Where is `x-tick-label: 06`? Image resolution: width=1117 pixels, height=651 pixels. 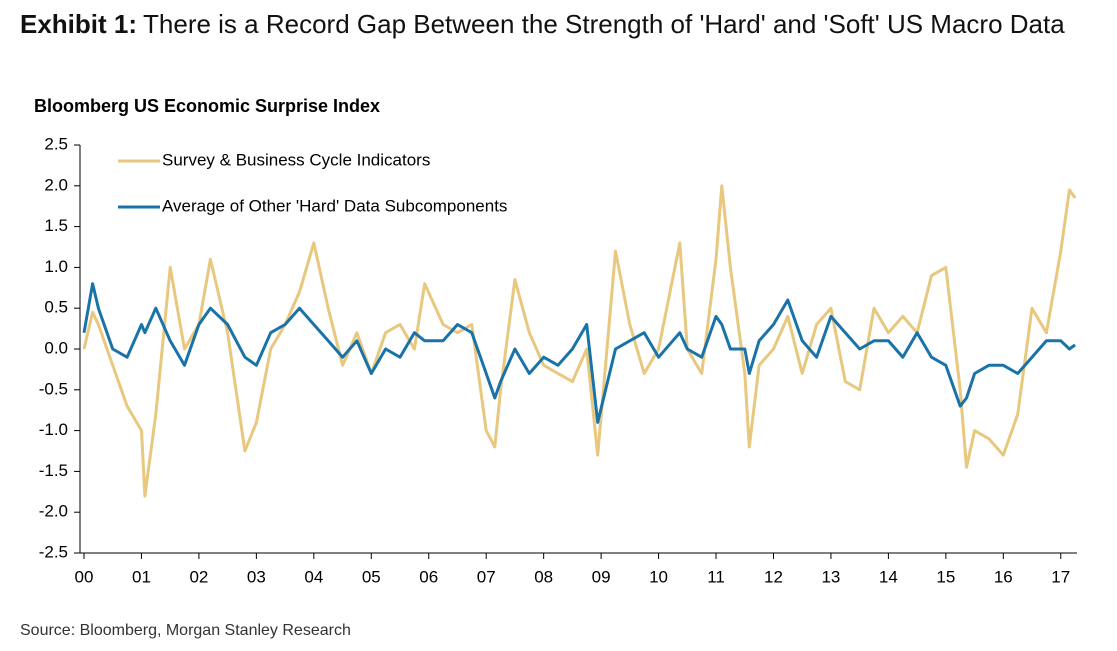
x-tick-label: 06 is located at coordinates (428, 576).